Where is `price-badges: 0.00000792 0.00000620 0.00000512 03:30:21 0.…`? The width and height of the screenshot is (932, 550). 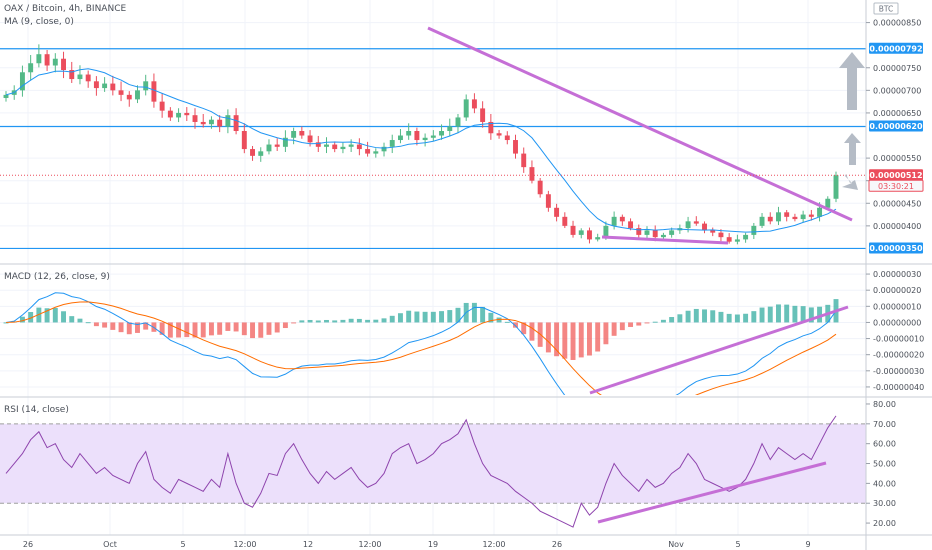
price-badges: 0.00000792 0.00000620 0.00000512 03:30:21 0.… is located at coordinates (896, 148).